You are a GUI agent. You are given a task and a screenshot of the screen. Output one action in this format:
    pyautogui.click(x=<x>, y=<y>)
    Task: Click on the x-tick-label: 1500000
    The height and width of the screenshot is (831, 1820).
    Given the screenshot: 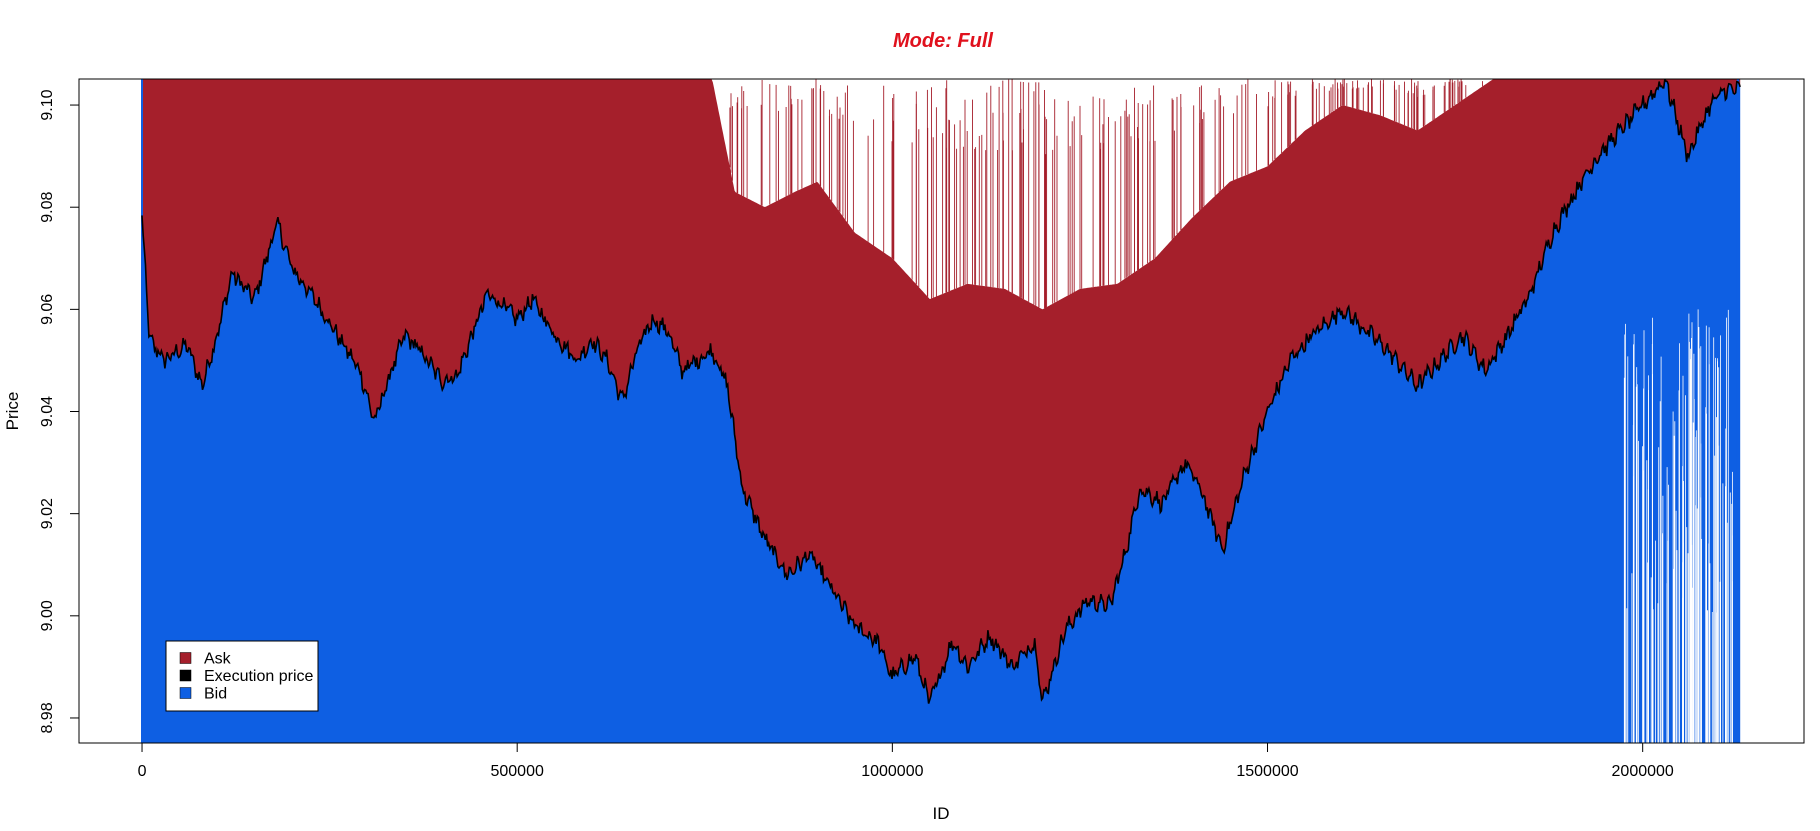 What is the action you would take?
    pyautogui.click(x=1267, y=771)
    